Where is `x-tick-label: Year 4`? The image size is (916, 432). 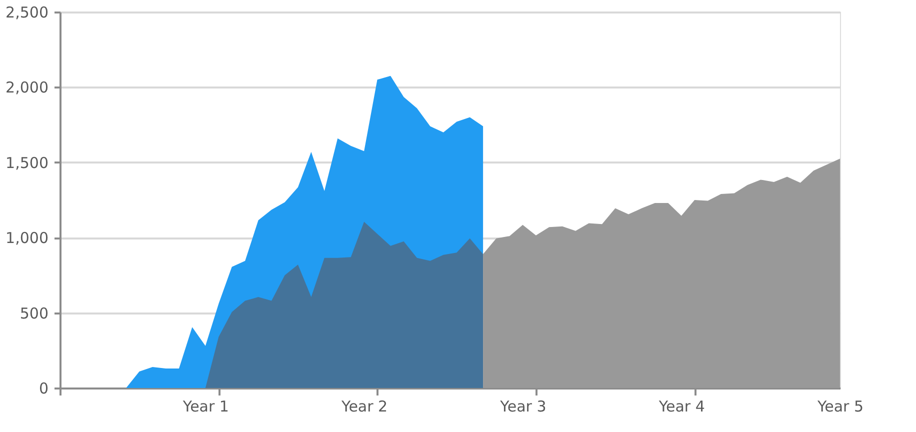 x-tick-label: Year 4 is located at coordinates (681, 407).